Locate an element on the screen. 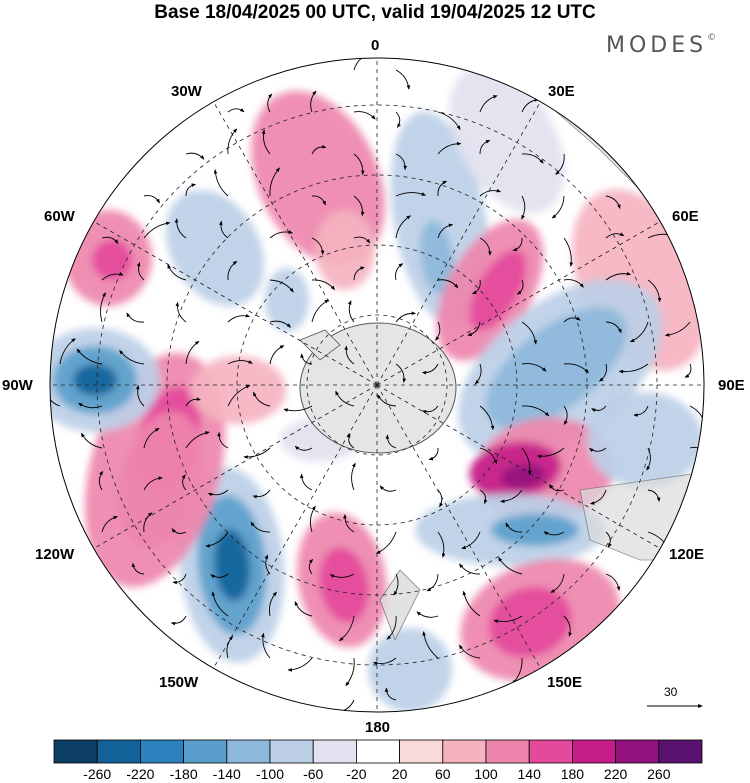 This screenshot has width=750, height=783. lon-label-120w: 120W is located at coordinates (55, 554).